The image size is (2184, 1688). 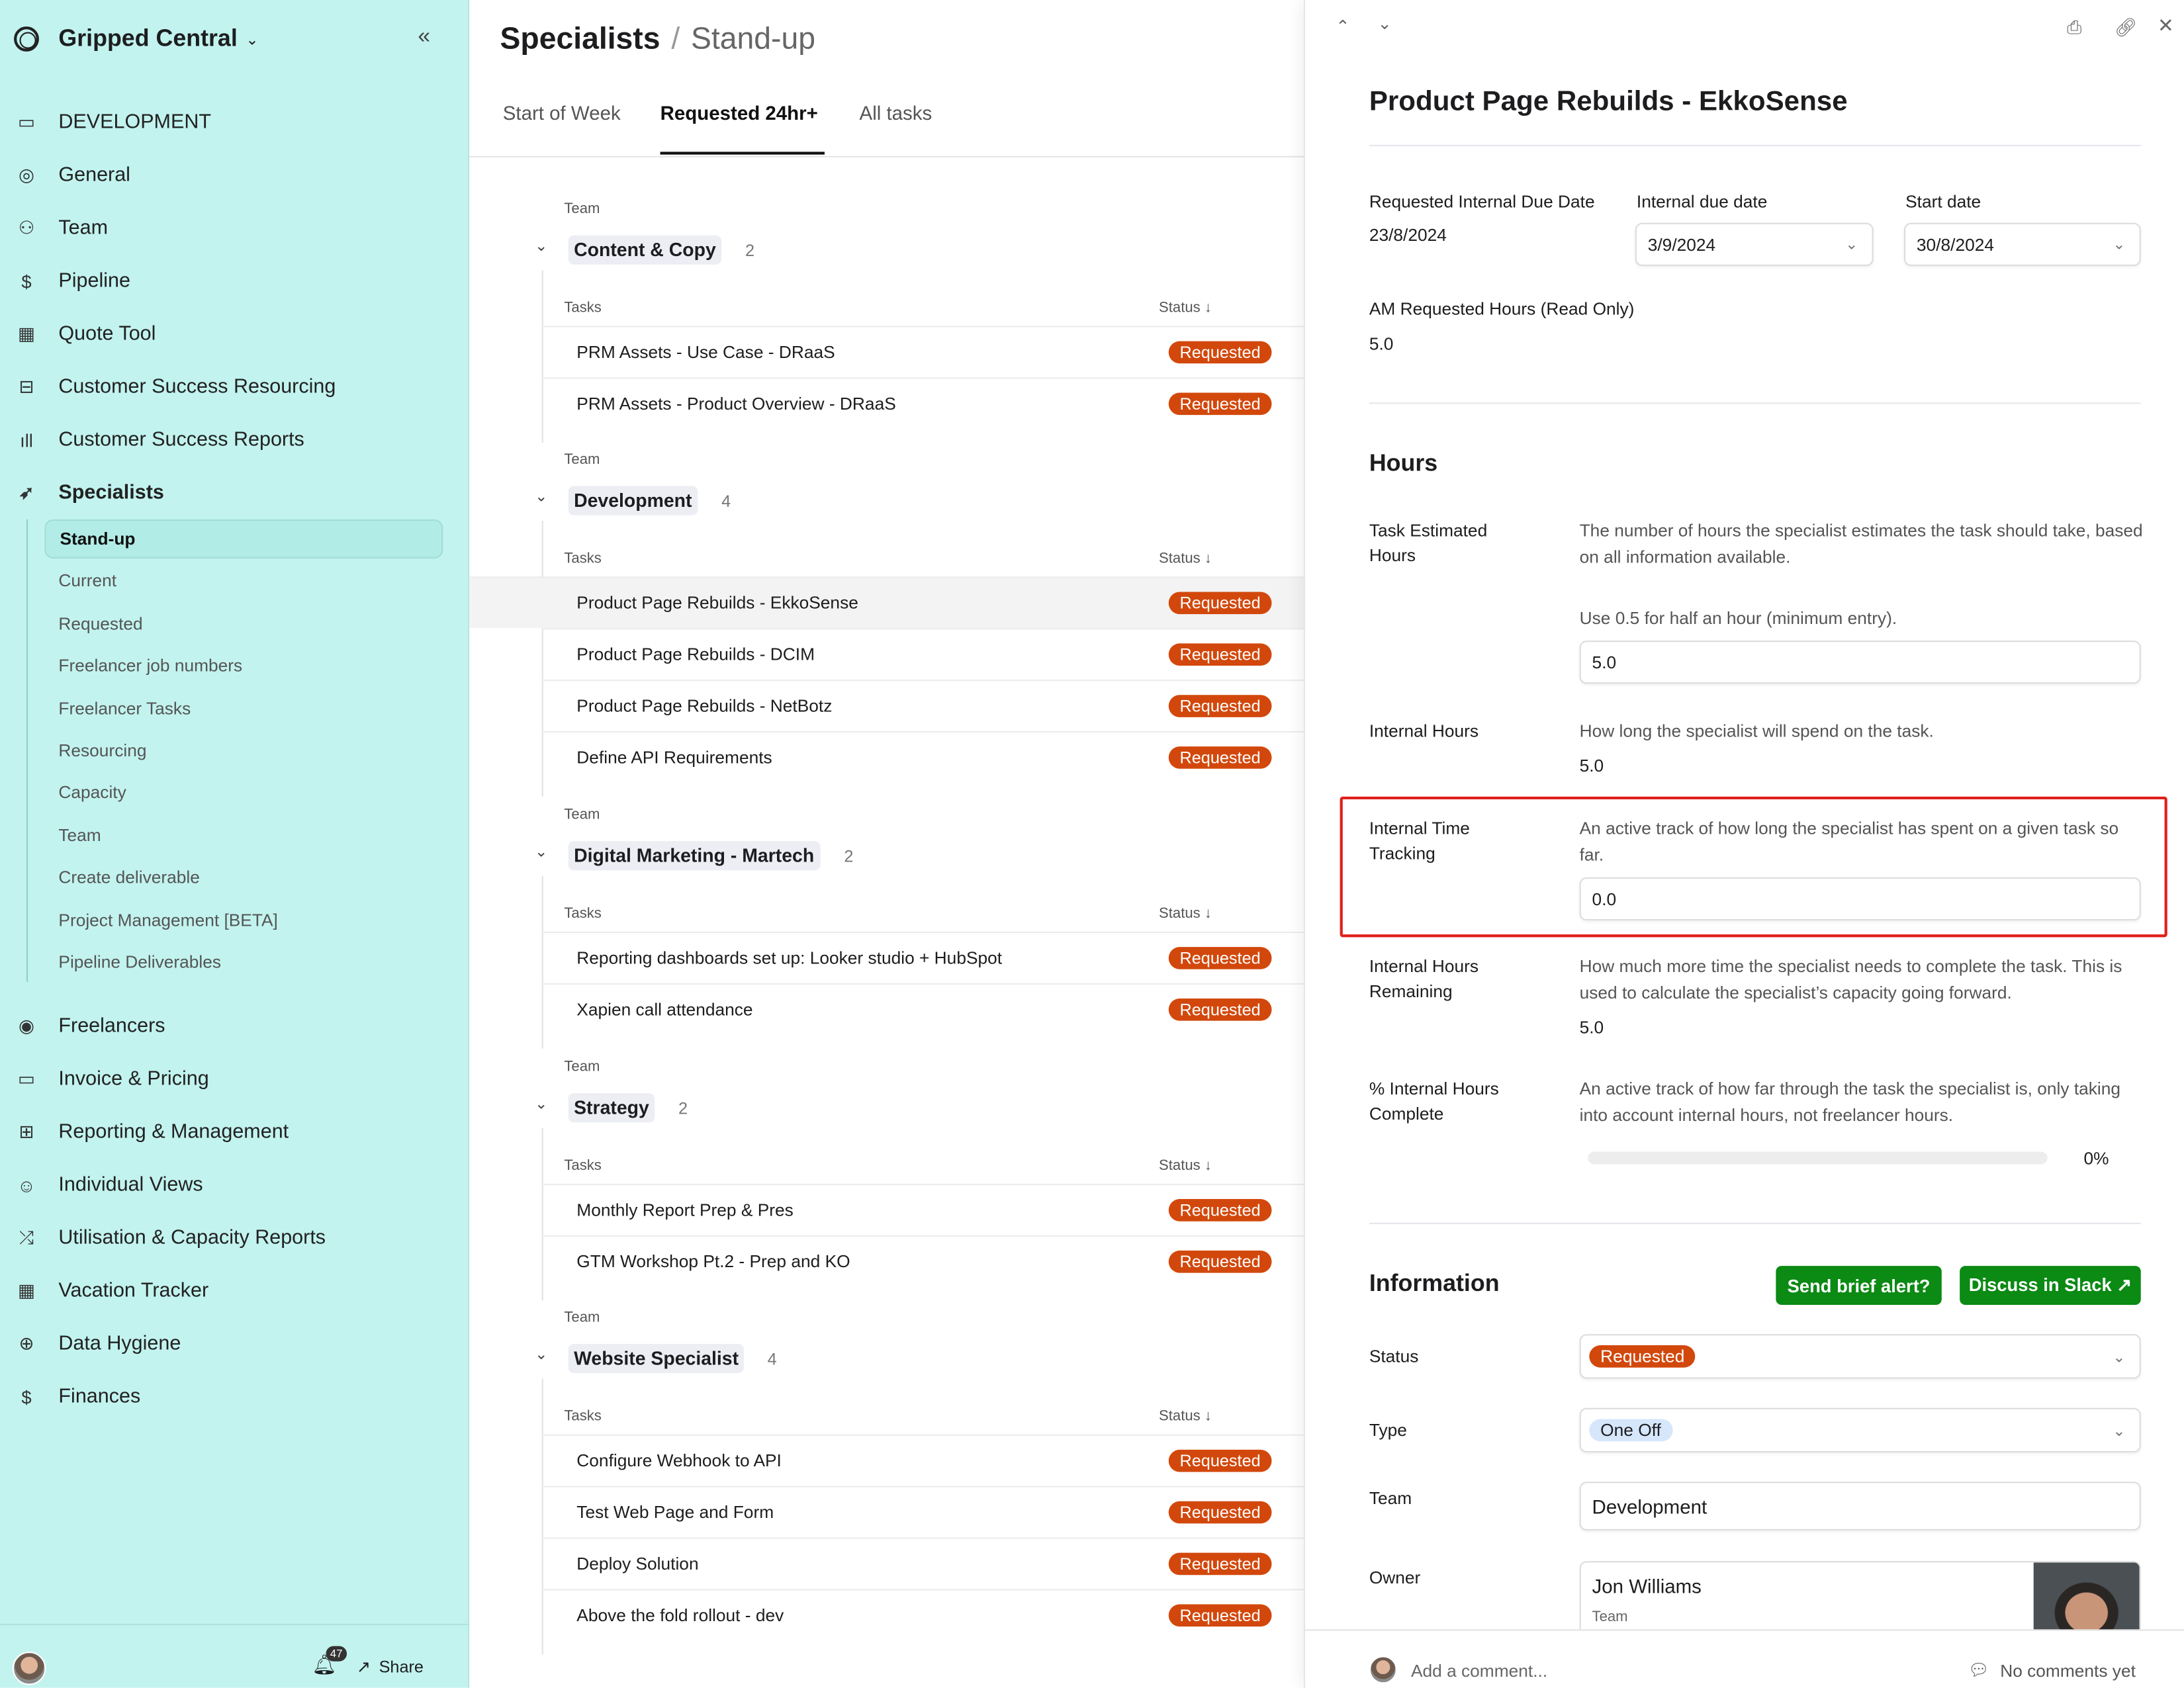 What do you see at coordinates (923, 705) in the screenshot?
I see `task-row: Product Page Rebuilds - NetBotz Requested` at bounding box center [923, 705].